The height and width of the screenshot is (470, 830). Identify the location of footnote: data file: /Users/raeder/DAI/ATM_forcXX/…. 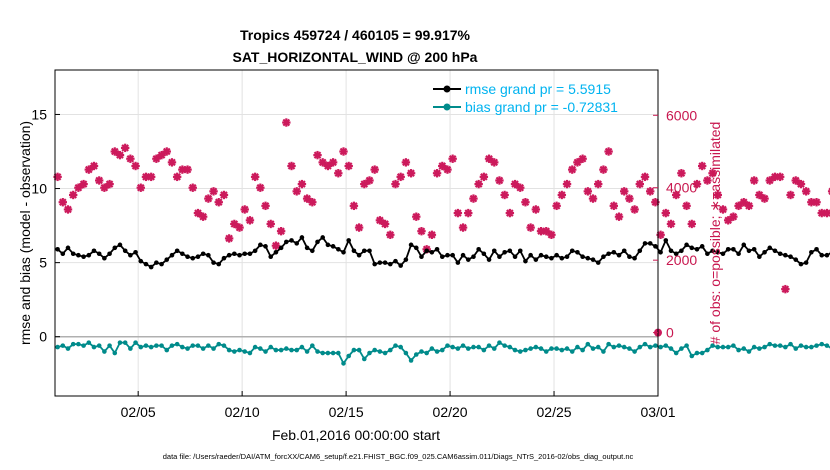
(398, 456).